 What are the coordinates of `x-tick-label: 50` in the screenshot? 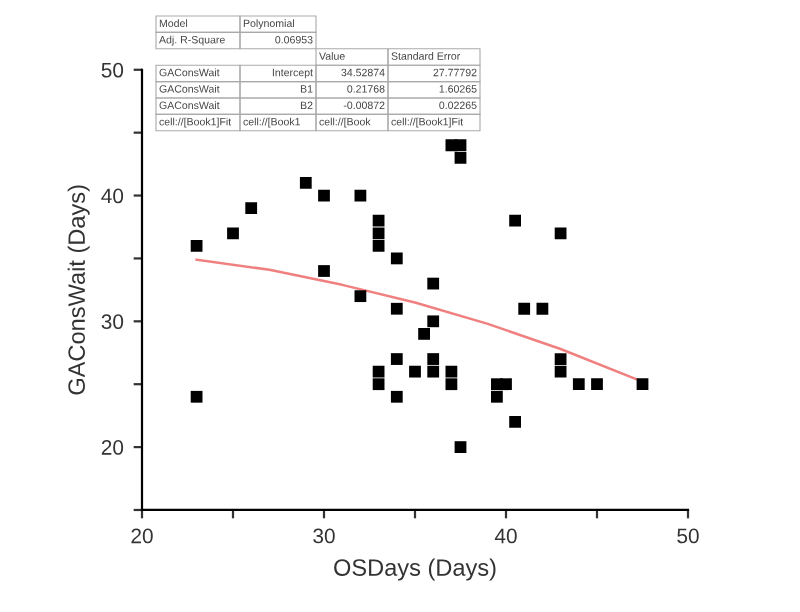 It's located at (688, 536).